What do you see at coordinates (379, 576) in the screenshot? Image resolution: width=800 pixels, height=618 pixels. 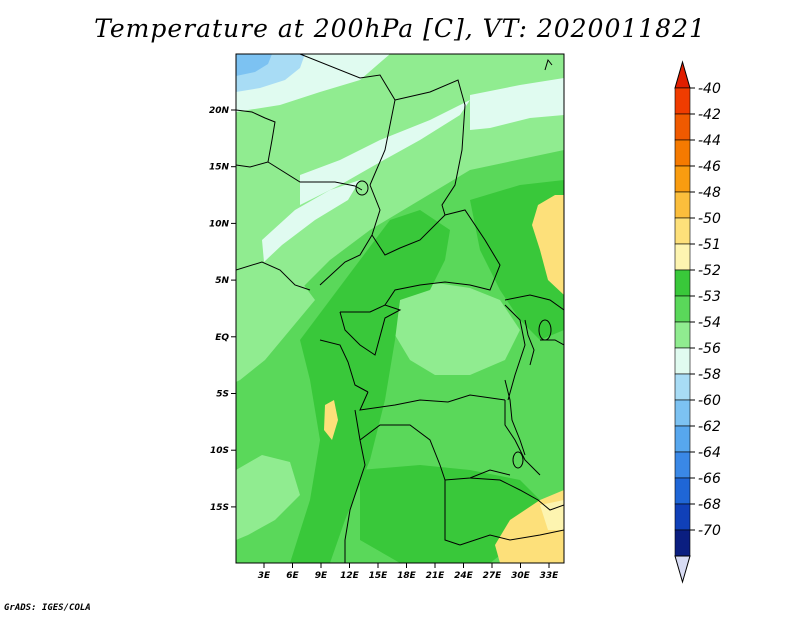 I see `lon-tick-label: 15E` at bounding box center [379, 576].